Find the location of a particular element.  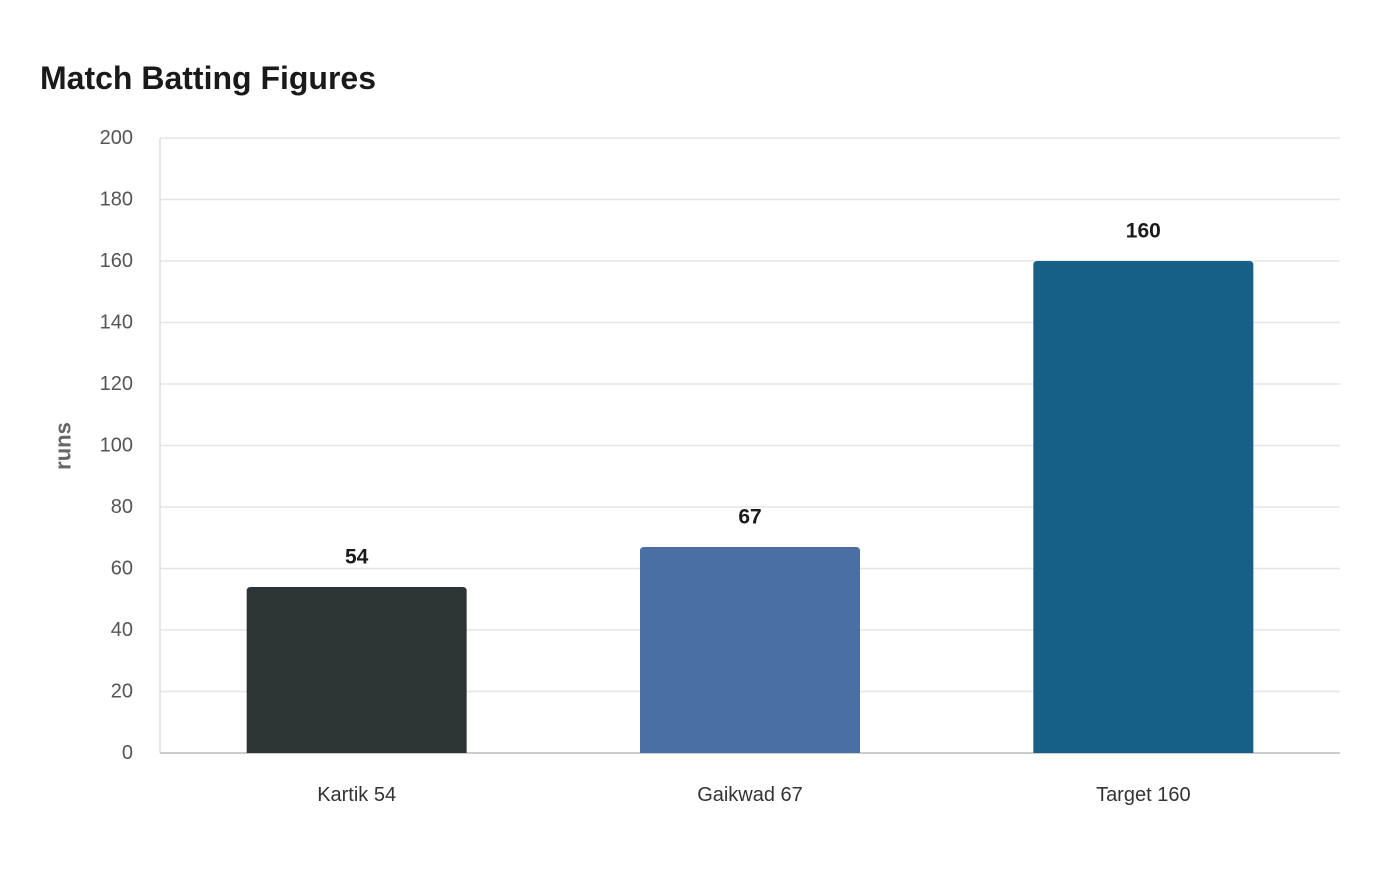

y-tick-label: 180 is located at coordinates (116, 200).